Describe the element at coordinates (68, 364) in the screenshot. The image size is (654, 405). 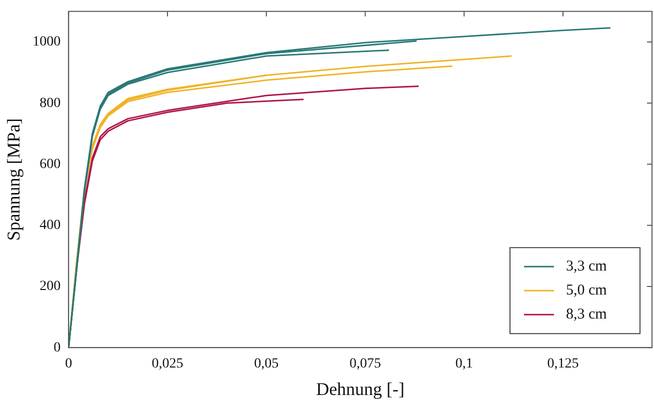
I see `x-tick-label: 0` at that location.